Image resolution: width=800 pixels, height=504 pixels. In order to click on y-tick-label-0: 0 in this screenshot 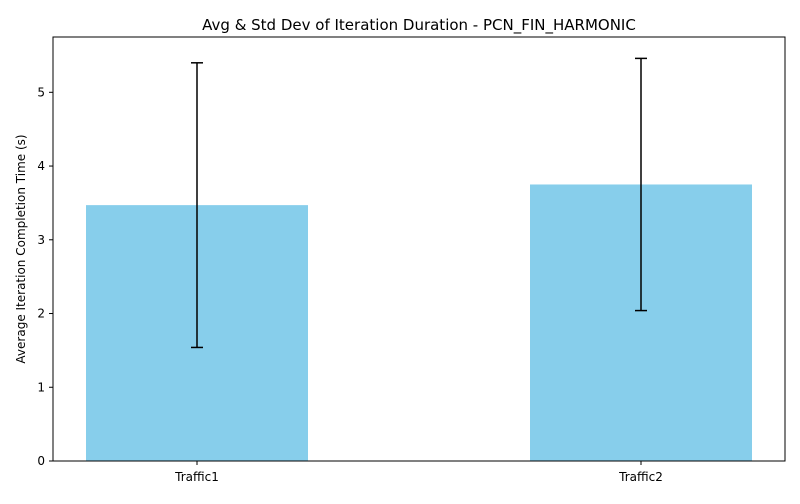, I will do `click(41, 461)`.